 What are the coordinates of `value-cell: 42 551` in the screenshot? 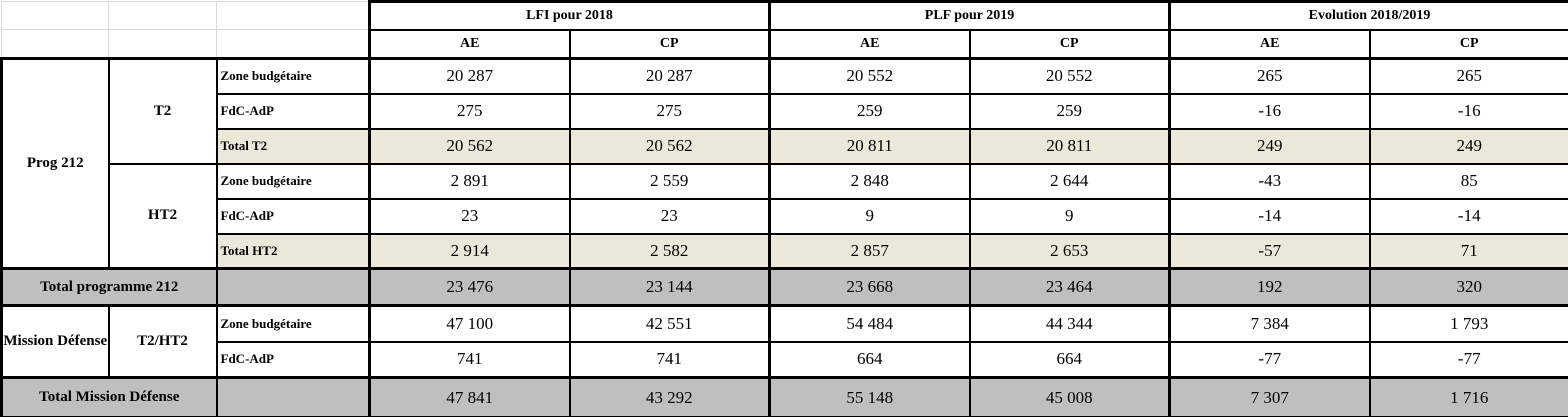 It's located at (669, 323).